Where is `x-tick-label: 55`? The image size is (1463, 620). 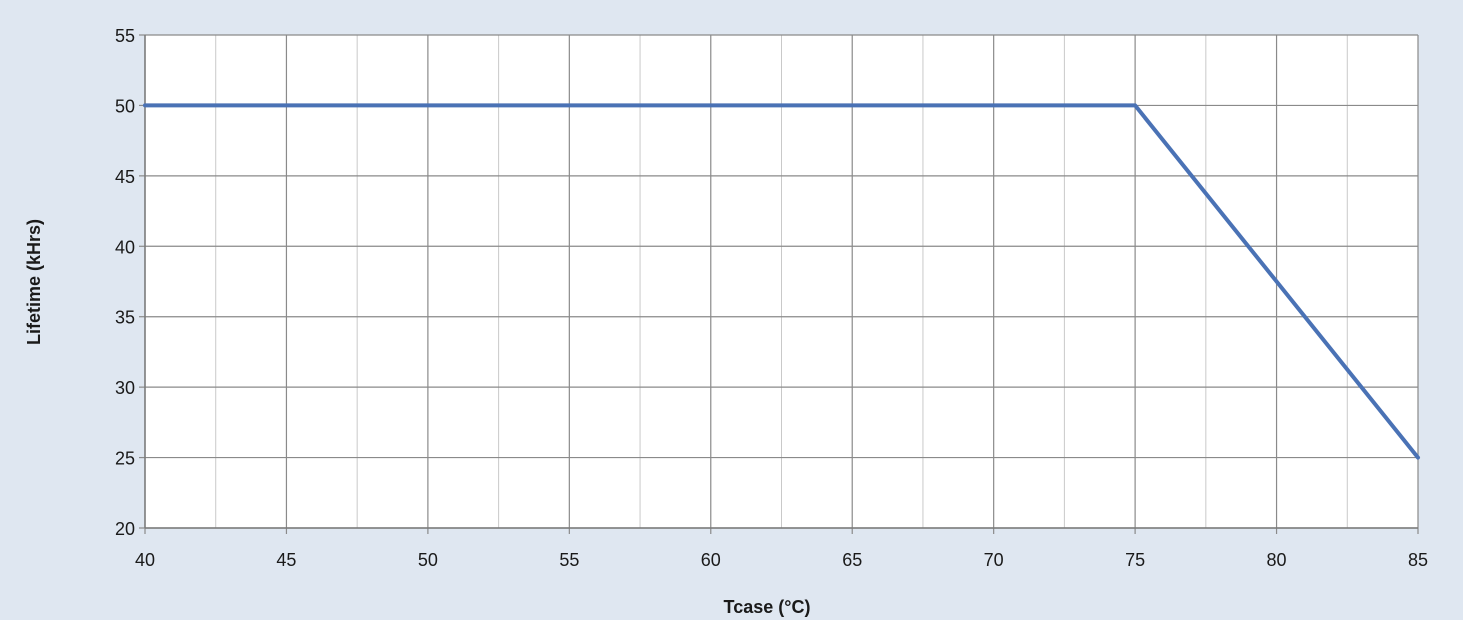
x-tick-label: 55 is located at coordinates (569, 560).